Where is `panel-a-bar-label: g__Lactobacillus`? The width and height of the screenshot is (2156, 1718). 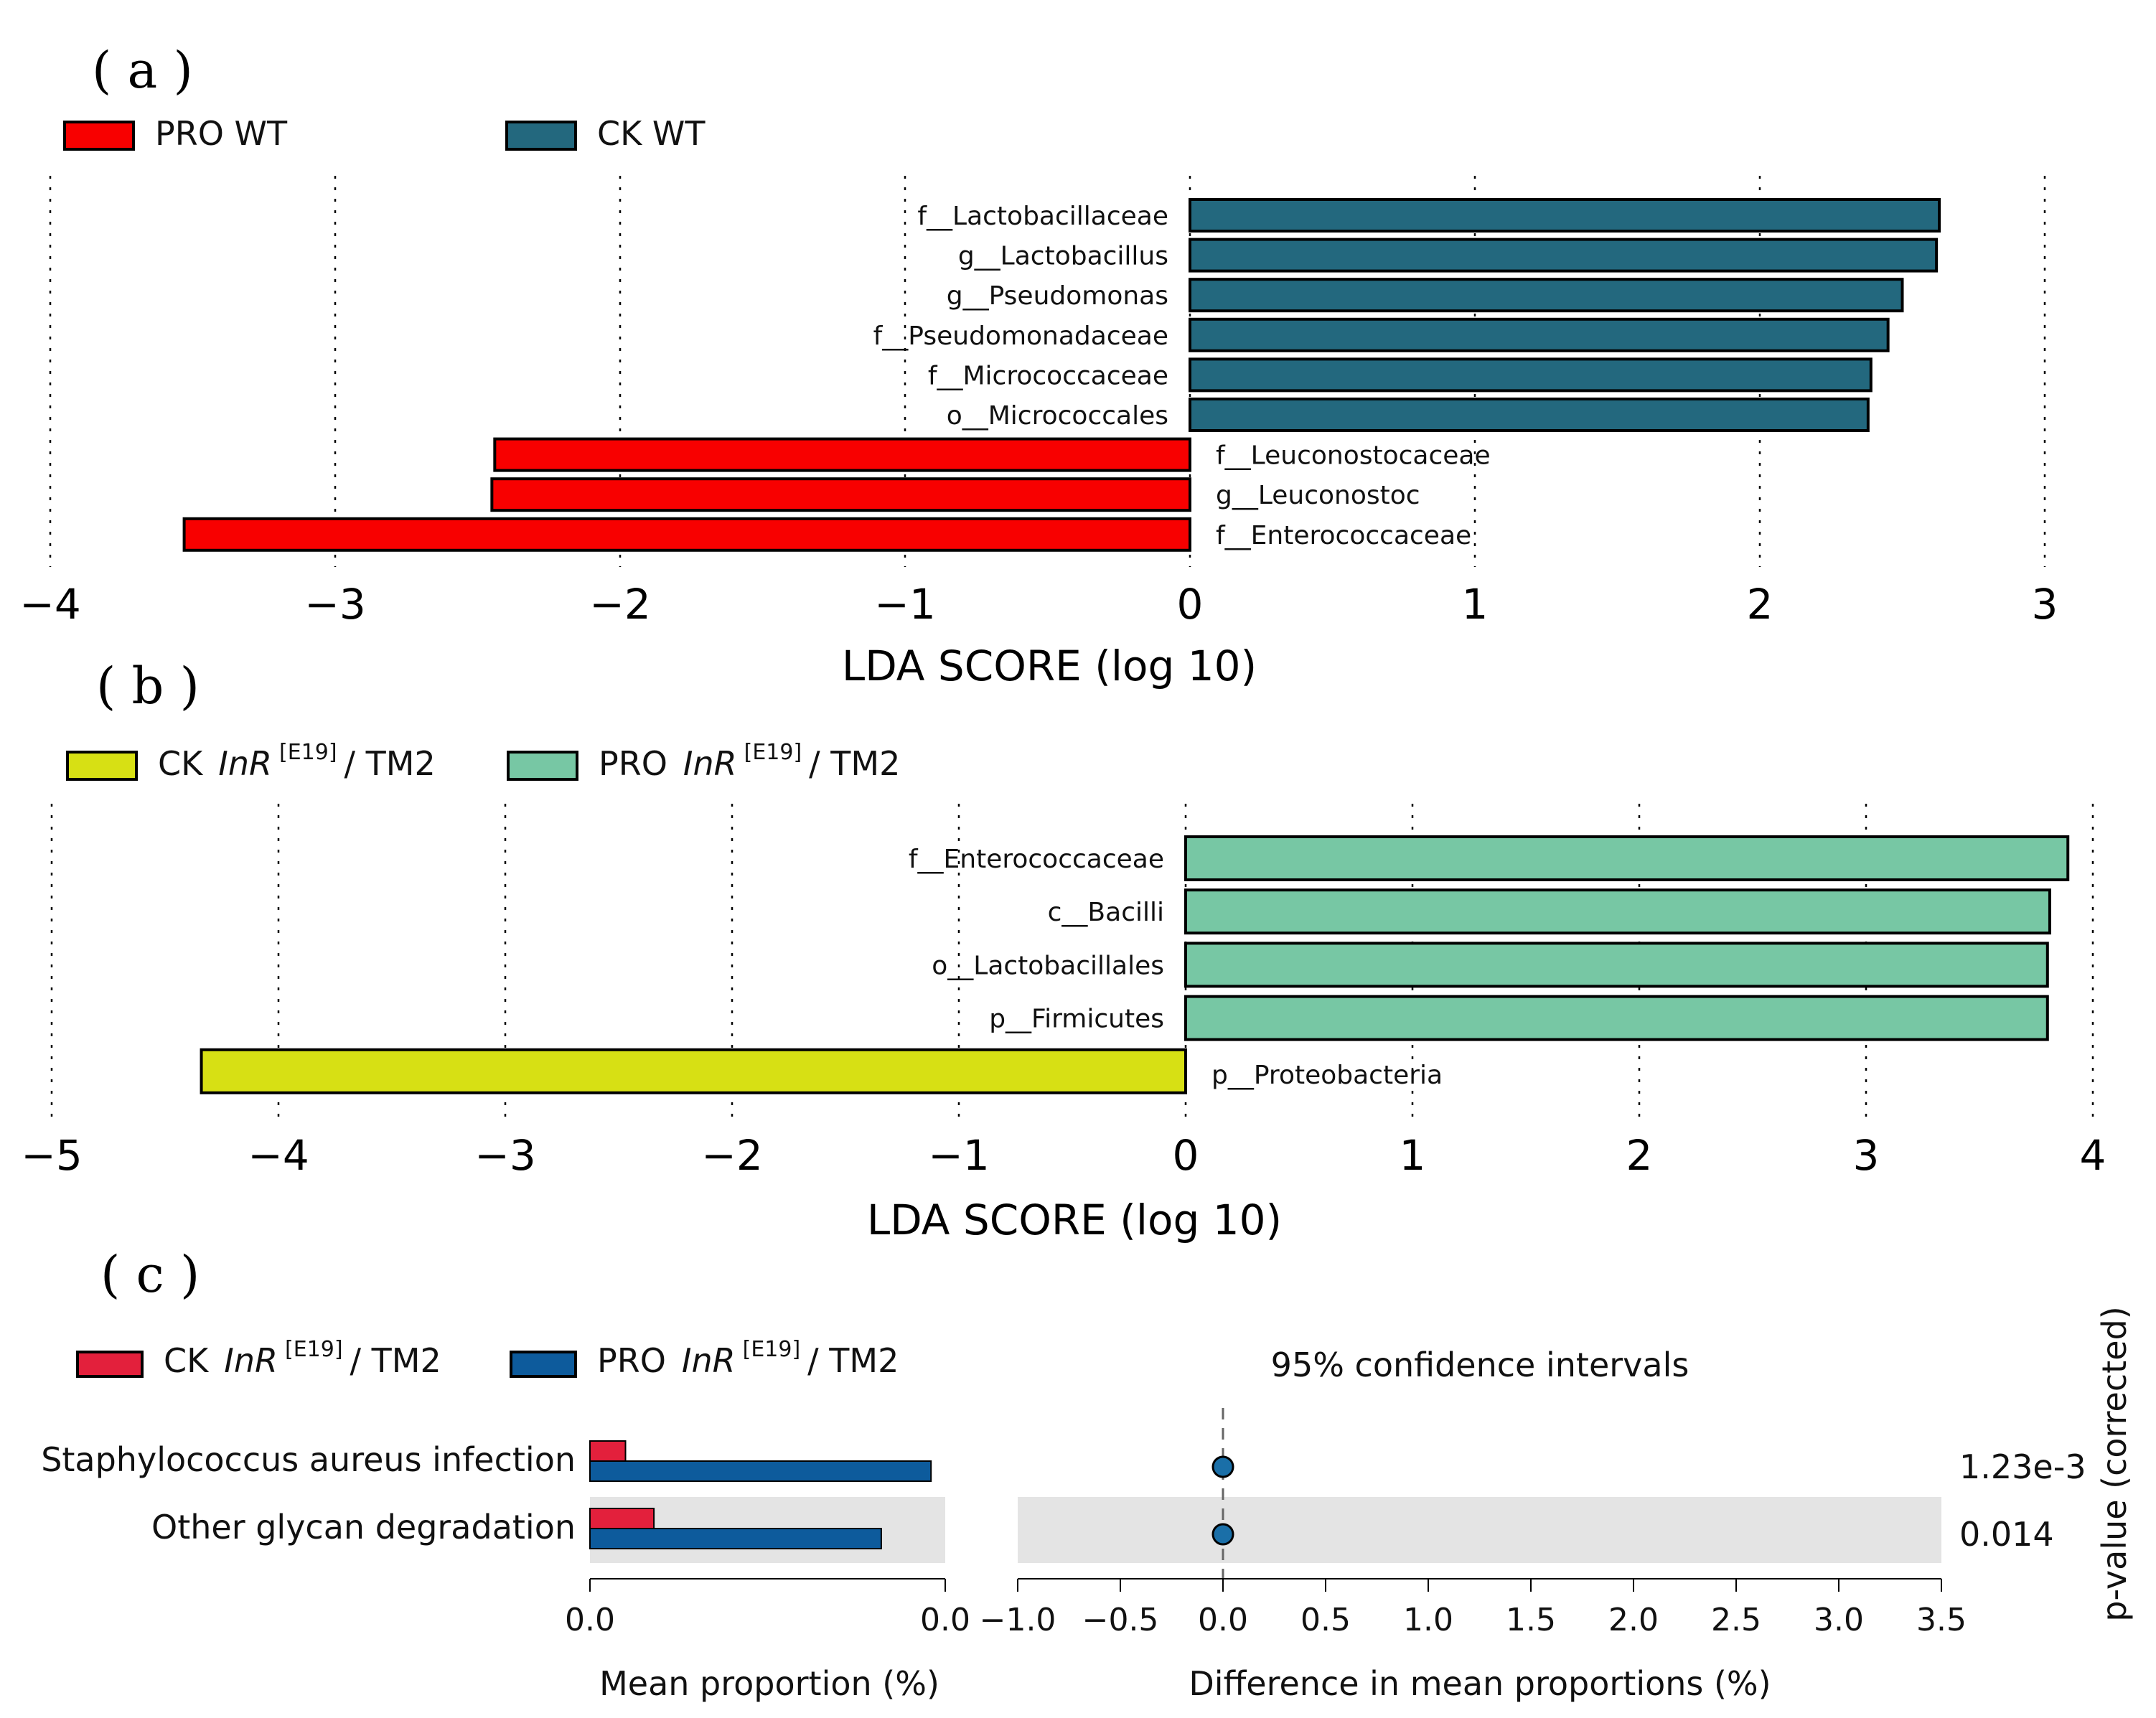
panel-a-bar-label: g__Lactobacillus is located at coordinates (1063, 256).